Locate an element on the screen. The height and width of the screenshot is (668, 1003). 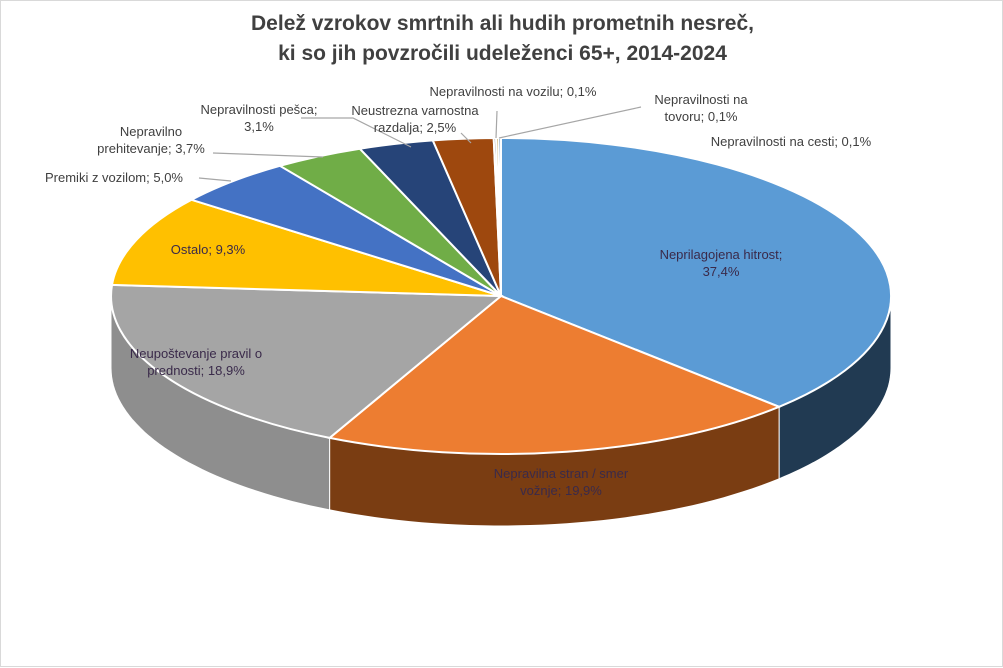
data-label-5: Premiki z vozilom; 5,0% is located at coordinates (114, 177).